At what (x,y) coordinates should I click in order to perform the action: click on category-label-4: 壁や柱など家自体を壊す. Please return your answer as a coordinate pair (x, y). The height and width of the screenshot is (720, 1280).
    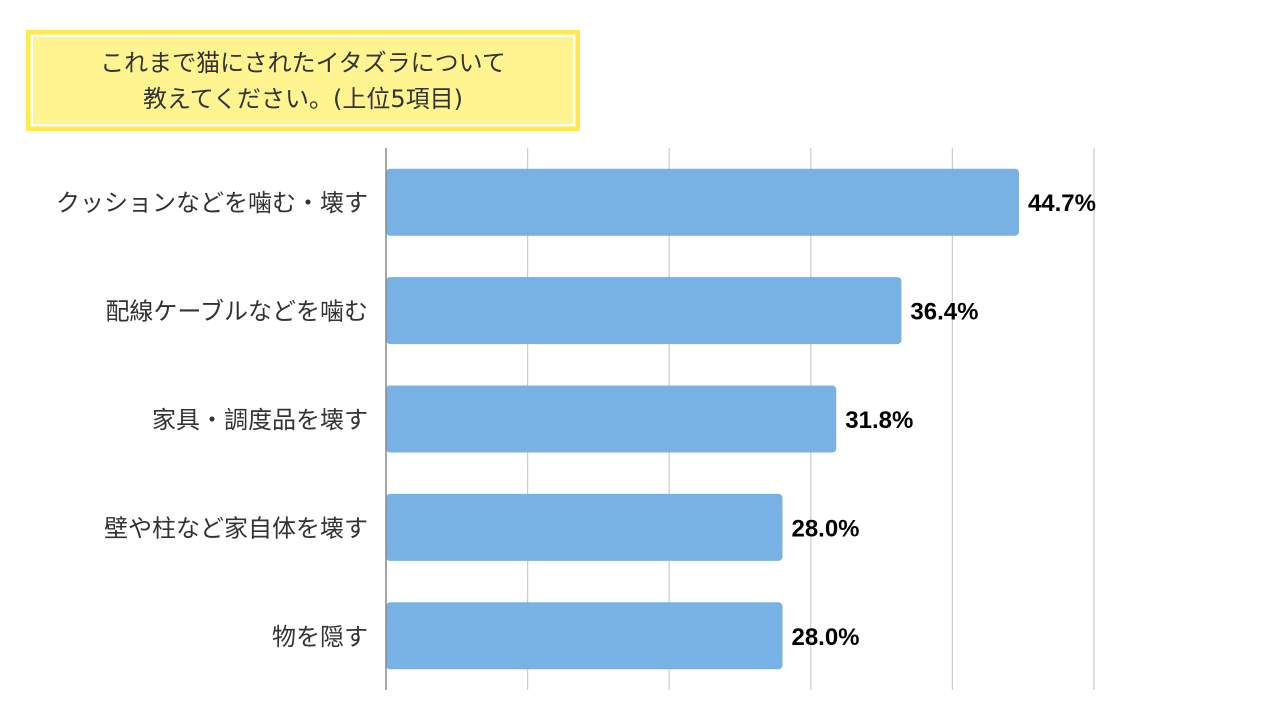
    Looking at the image, I should click on (236, 528).